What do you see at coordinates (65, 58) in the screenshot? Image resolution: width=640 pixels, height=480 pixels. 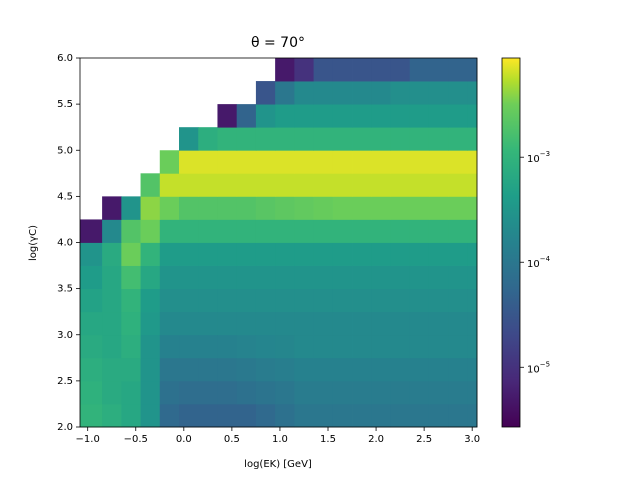 I see `y-tick-label: 6.0` at bounding box center [65, 58].